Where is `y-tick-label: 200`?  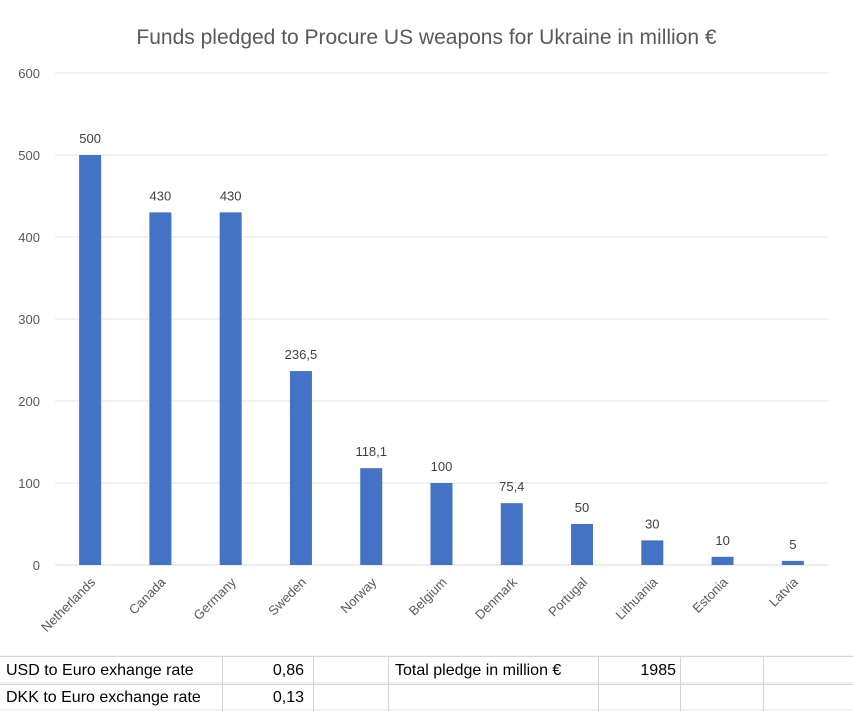
y-tick-label: 200 is located at coordinates (29, 401).